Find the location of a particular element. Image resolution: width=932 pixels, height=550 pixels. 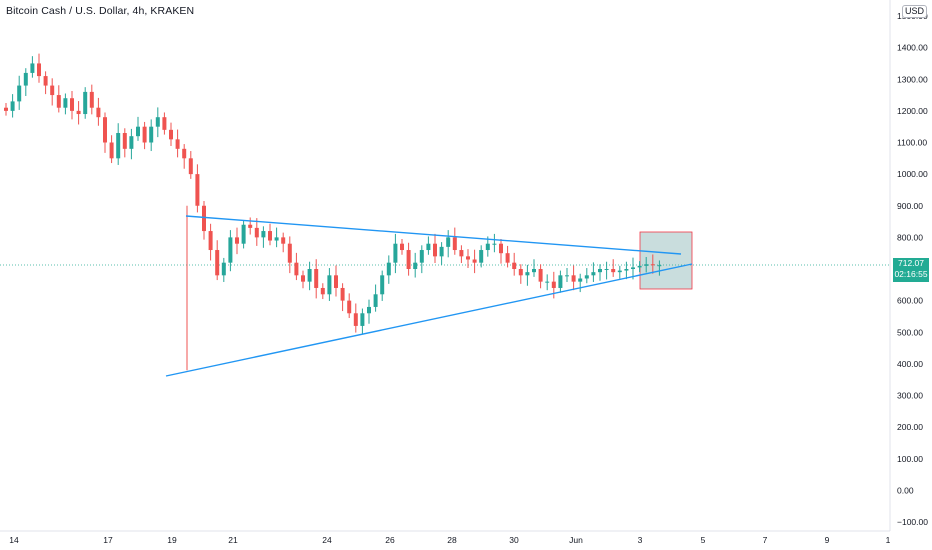

time-scale-label: 14 is located at coordinates (14, 540).